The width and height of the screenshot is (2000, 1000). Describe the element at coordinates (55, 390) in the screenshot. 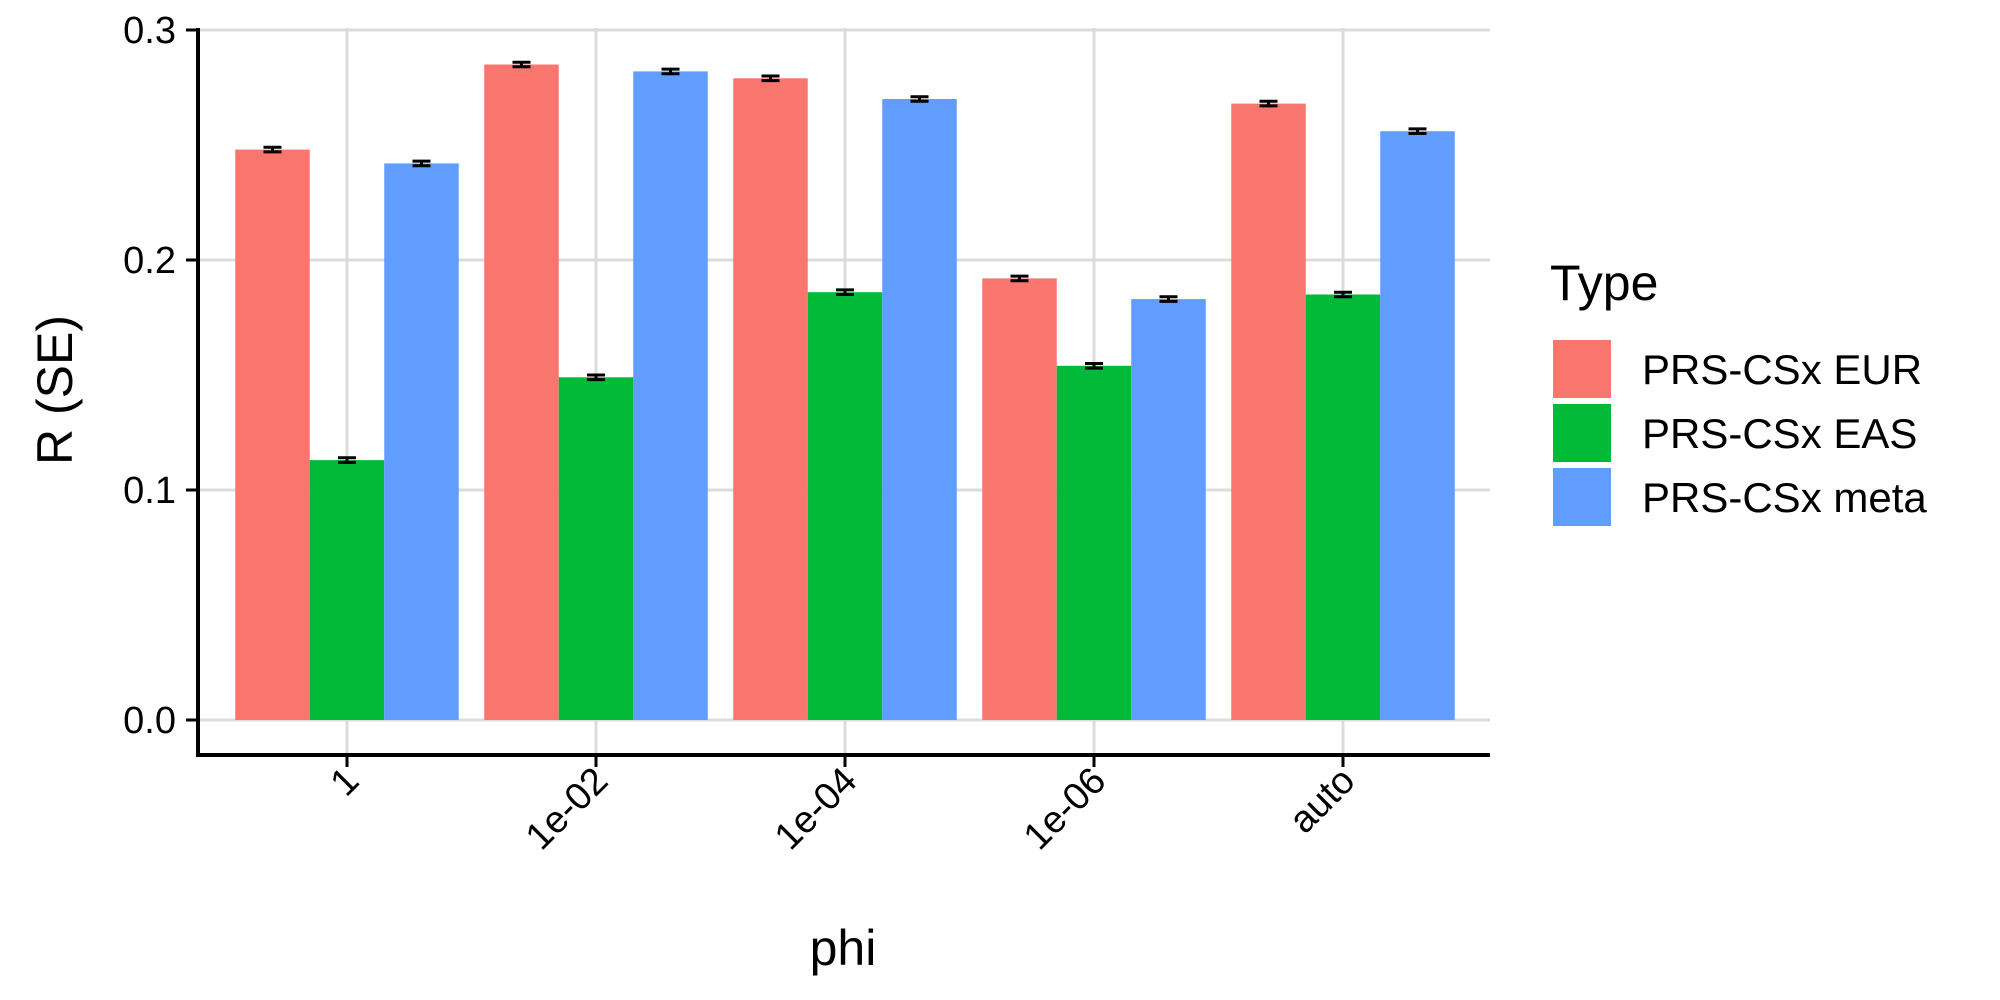

I see `y-axis-title: R (SE)` at that location.